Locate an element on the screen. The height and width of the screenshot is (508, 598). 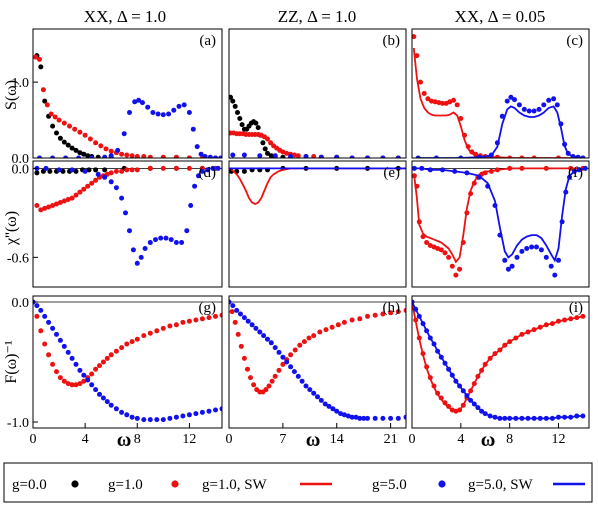
legend-marker-g0 is located at coordinates (75, 484).